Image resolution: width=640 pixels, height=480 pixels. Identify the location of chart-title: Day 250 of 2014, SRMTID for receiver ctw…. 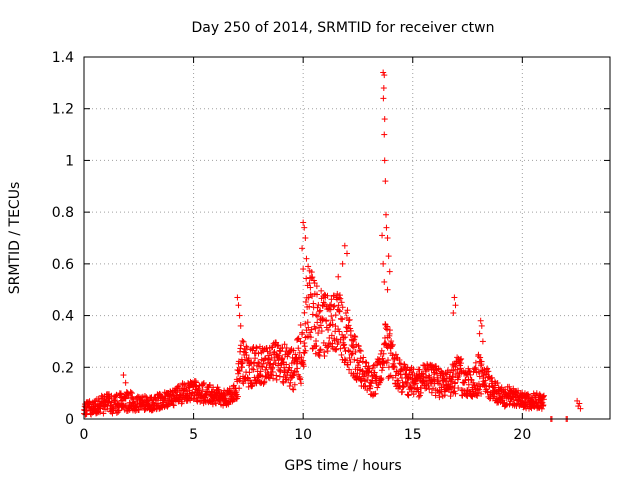
(343, 28).